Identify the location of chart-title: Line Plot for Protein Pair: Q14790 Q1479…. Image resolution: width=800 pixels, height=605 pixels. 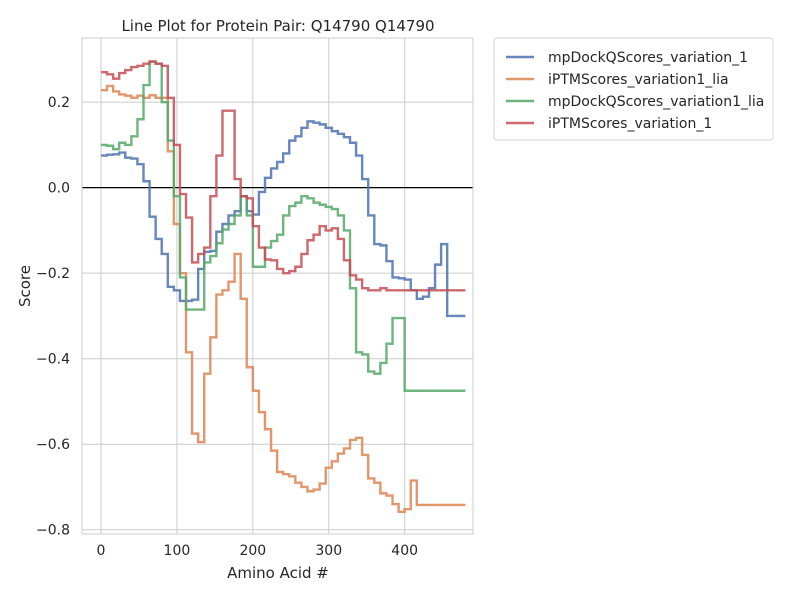
(277, 26).